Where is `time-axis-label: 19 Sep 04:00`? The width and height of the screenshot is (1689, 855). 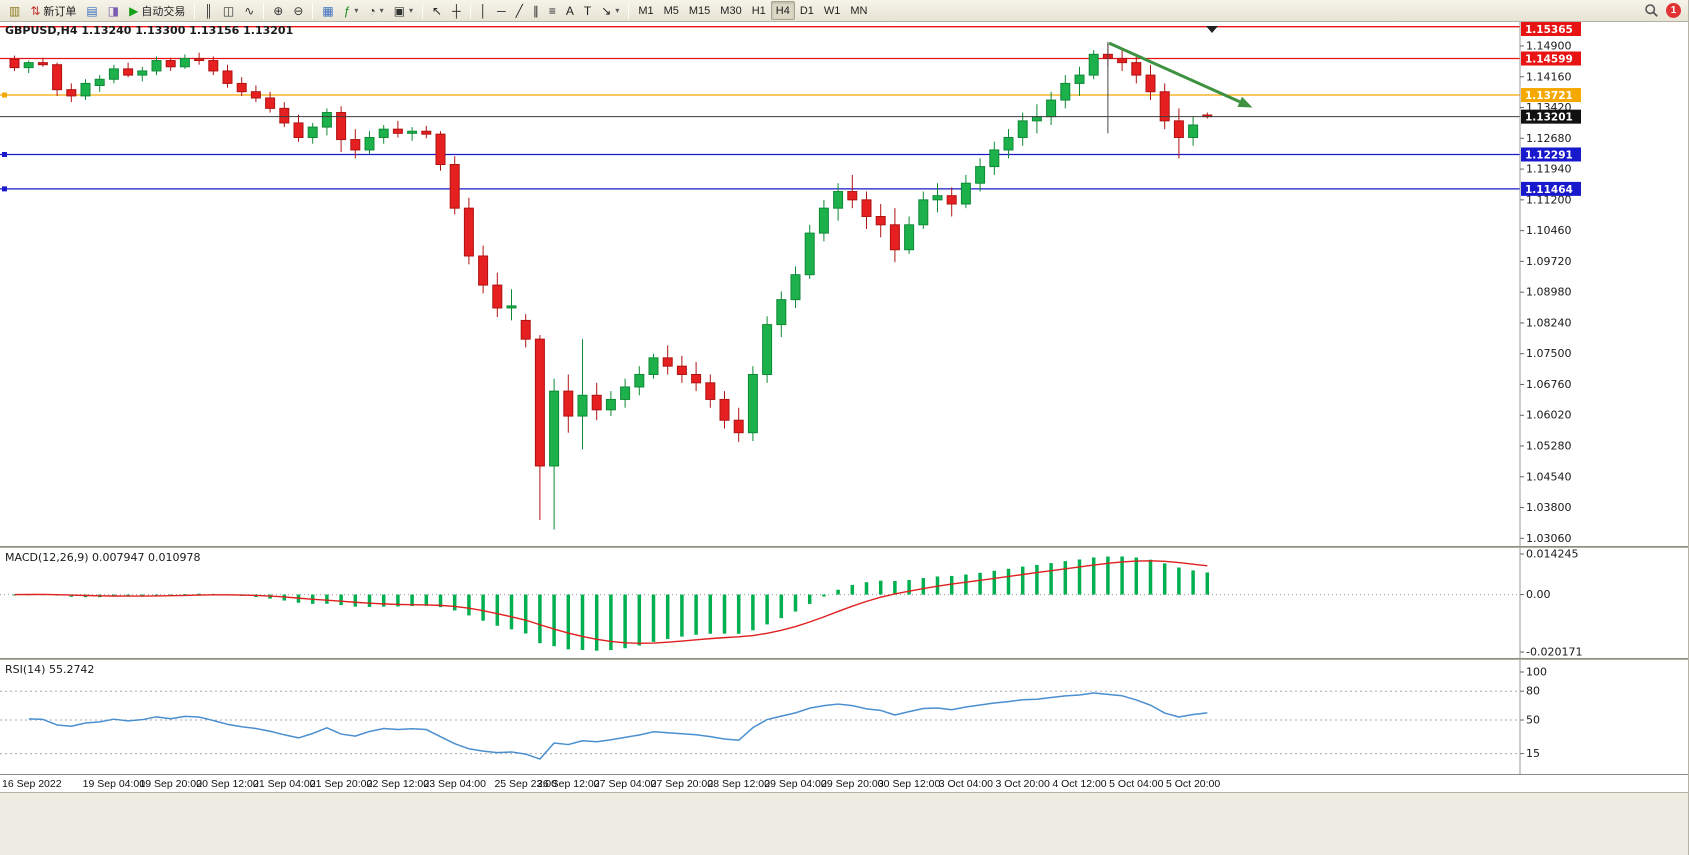 time-axis-label: 19 Sep 04:00 is located at coordinates (114, 784).